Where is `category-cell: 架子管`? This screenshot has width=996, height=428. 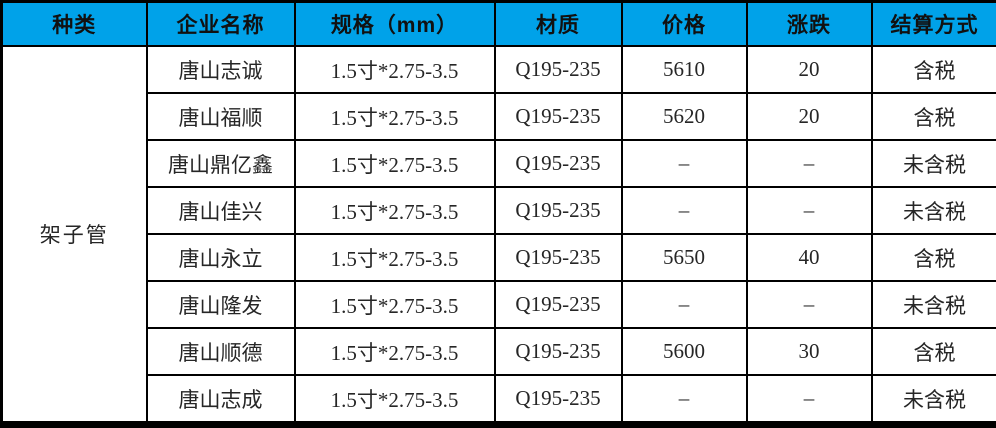 category-cell: 架子管 is located at coordinates (74, 235).